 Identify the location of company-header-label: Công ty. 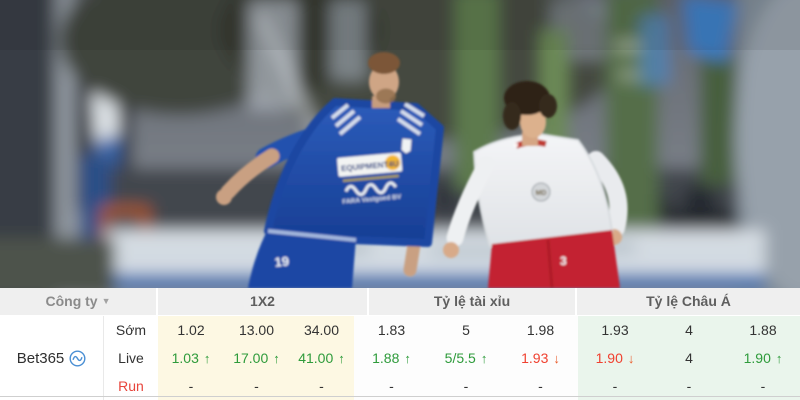
(71, 301).